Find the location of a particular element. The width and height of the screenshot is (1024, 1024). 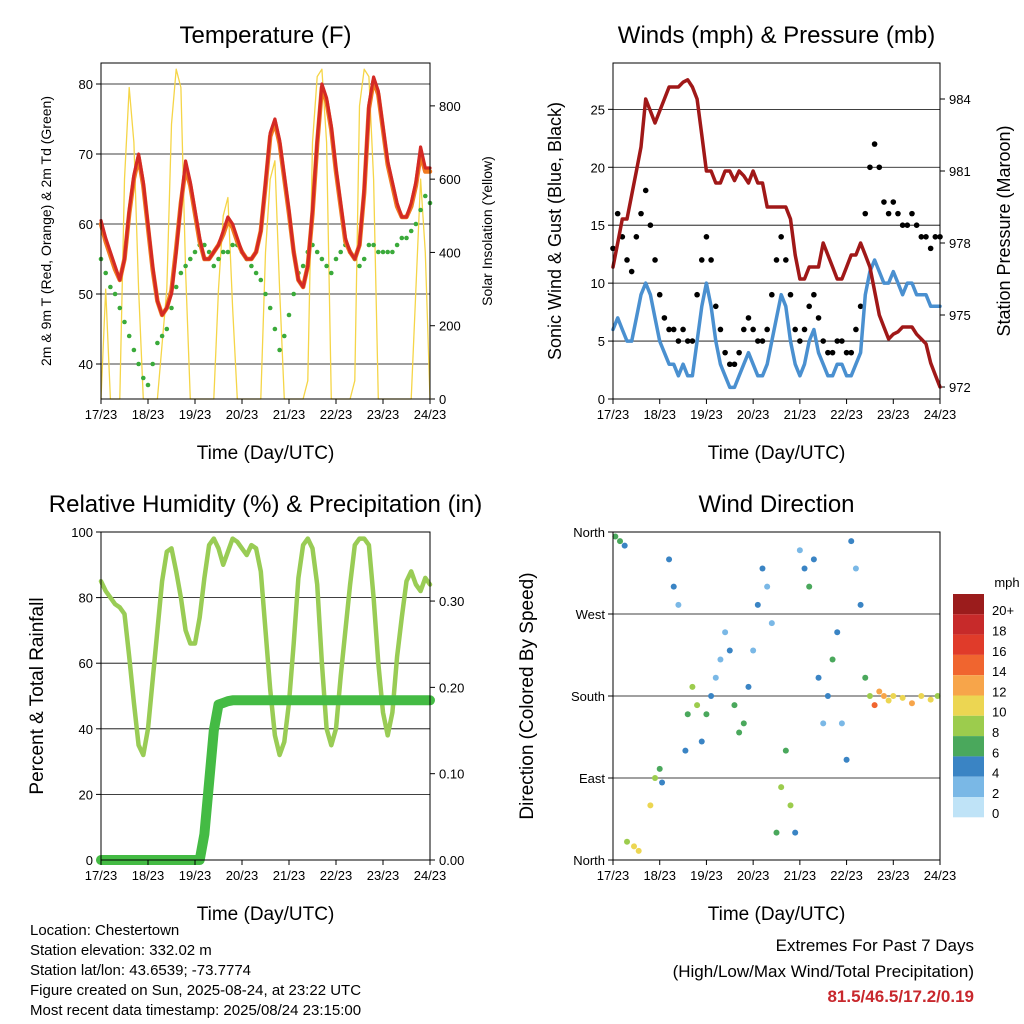

x-tick-label: 18/23 is located at coordinates (148, 875).